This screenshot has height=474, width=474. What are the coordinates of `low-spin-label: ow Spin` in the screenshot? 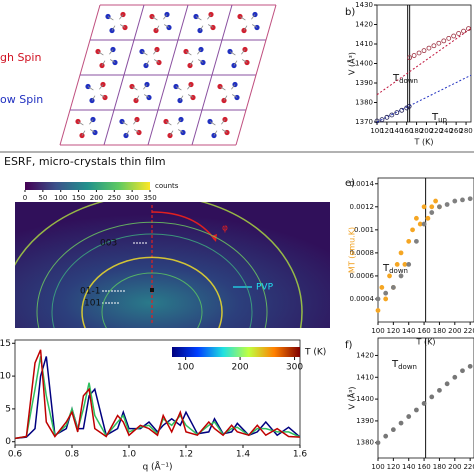 It's located at (21, 99).